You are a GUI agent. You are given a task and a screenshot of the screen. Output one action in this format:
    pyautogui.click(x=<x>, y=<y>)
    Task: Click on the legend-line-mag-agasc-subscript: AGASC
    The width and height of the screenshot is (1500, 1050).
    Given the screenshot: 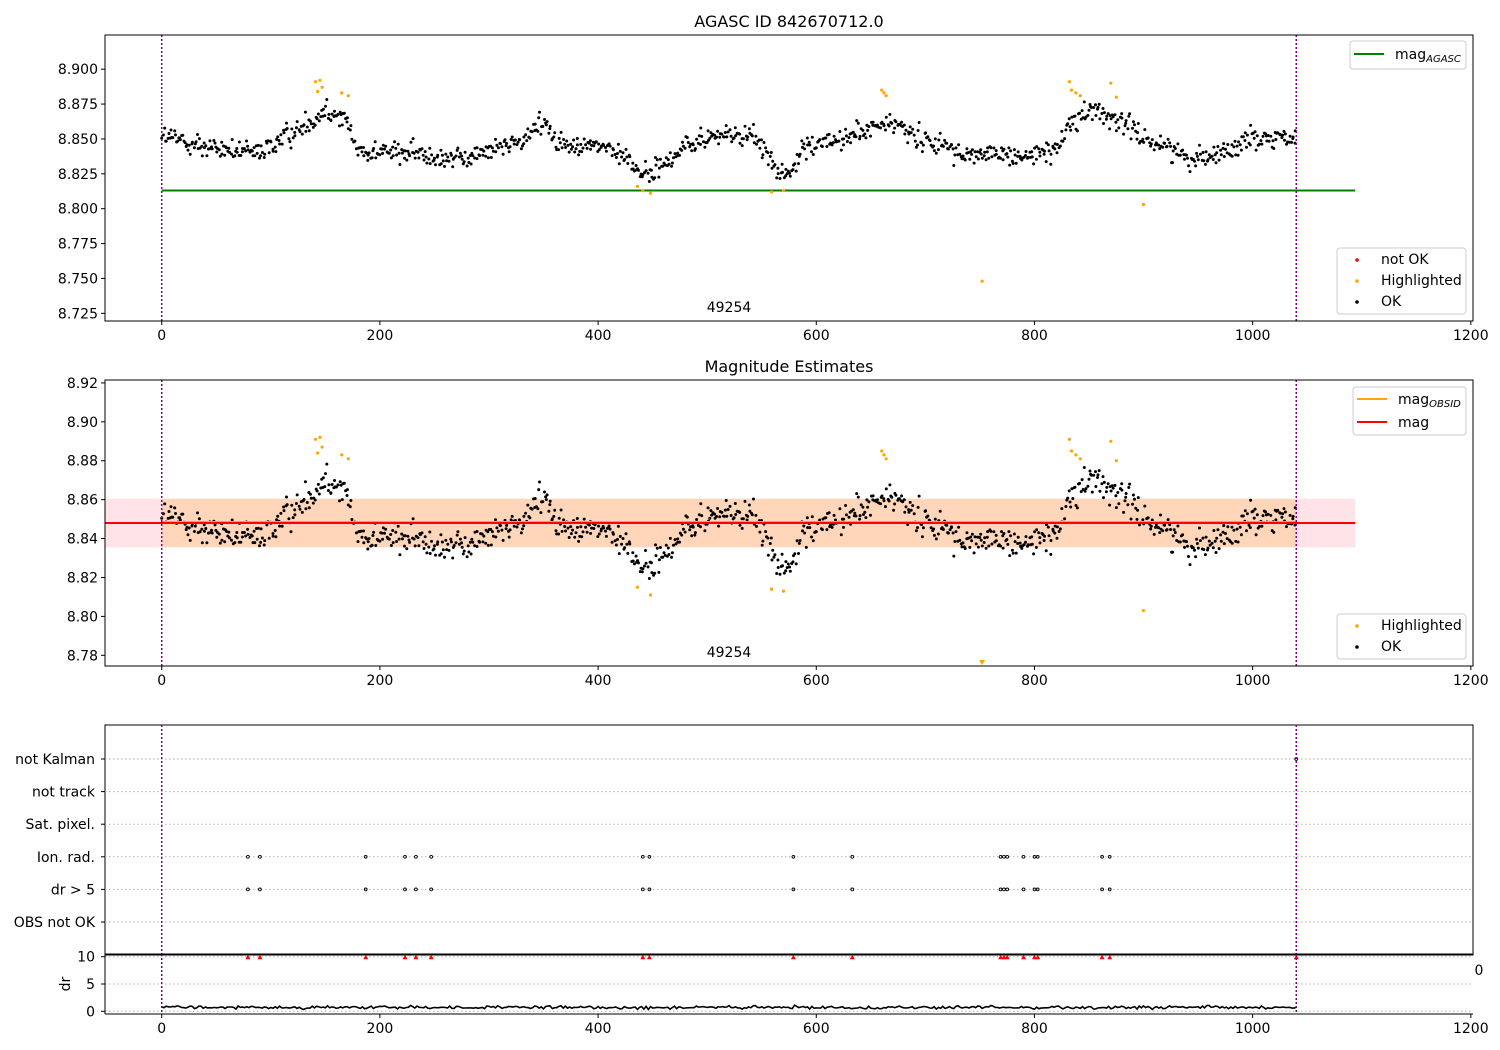 What is the action you would take?
    pyautogui.click(x=1443, y=59)
    